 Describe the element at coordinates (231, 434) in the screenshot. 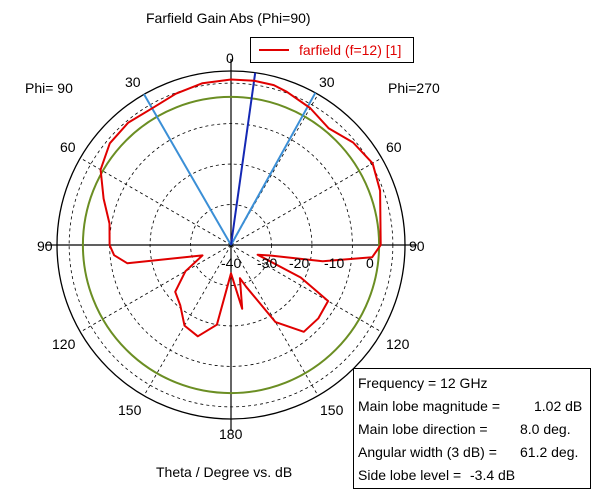

I see `angle-label-180: 180` at that location.